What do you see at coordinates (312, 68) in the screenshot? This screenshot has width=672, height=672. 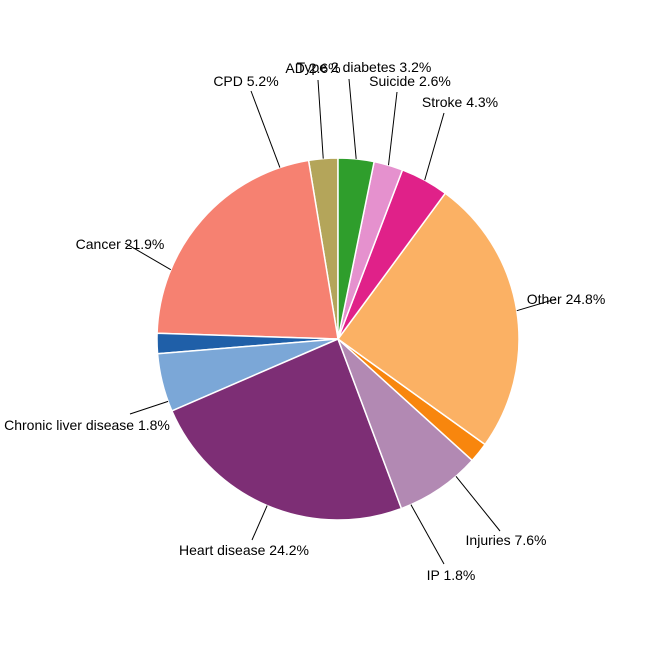 I see `slice-label-ad-2-6: AD 2.6%` at bounding box center [312, 68].